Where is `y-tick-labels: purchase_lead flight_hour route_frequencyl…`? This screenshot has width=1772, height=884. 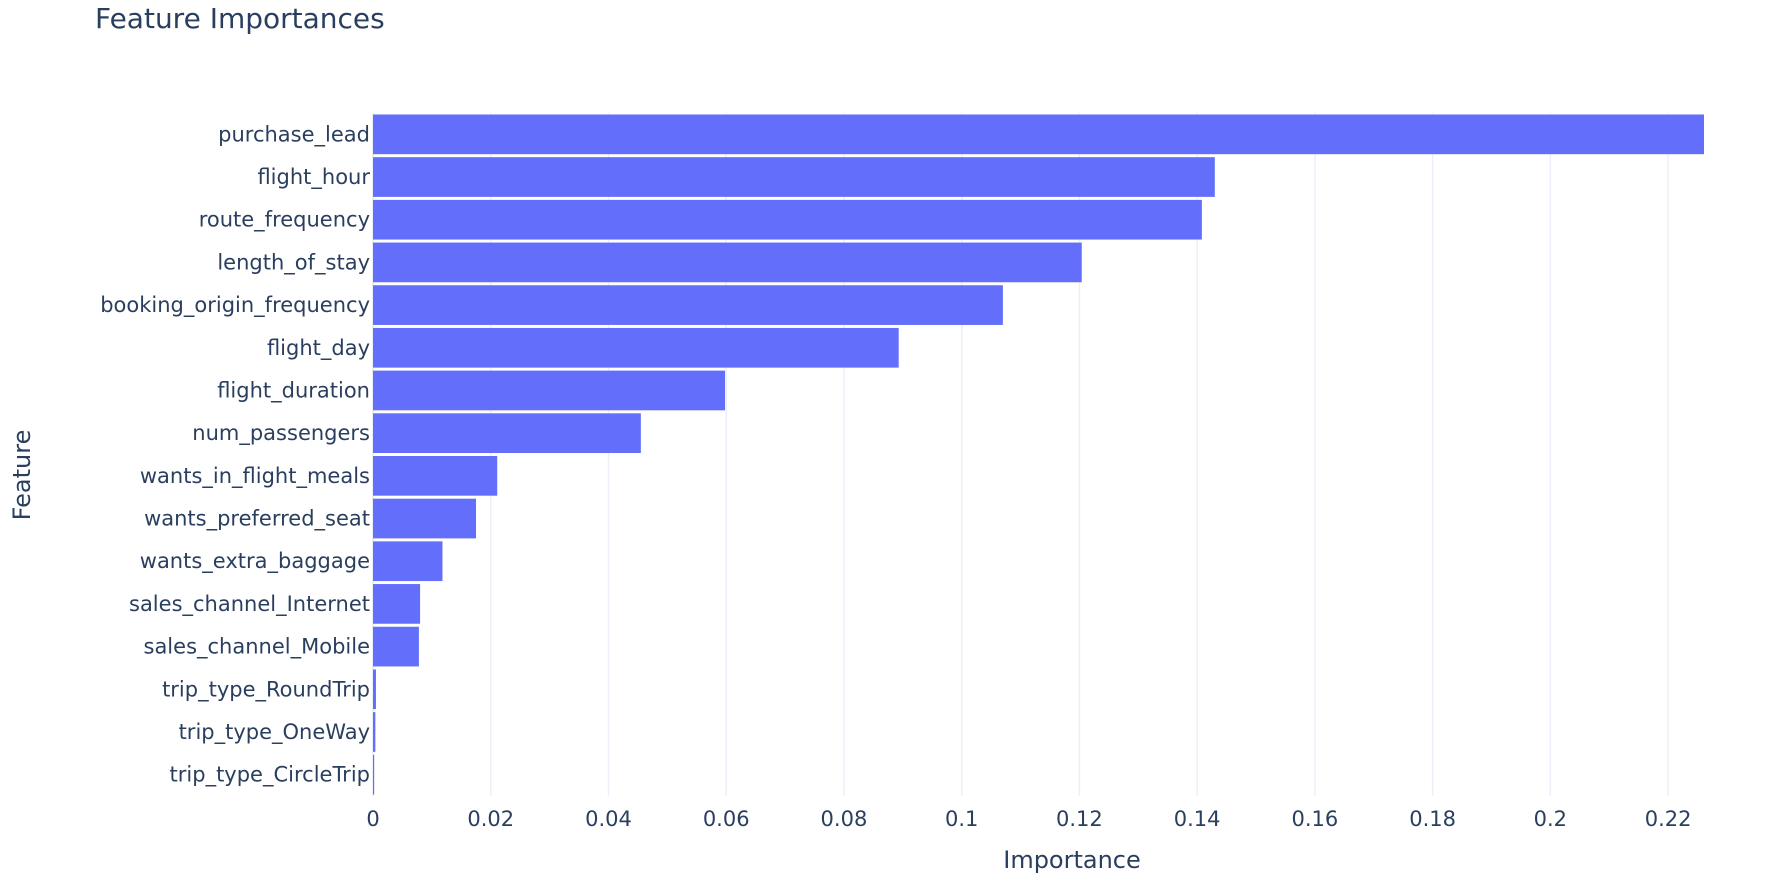
y-tick-labels: purchase_lead flight_hour route_frequencyl… is located at coordinates (235, 454).